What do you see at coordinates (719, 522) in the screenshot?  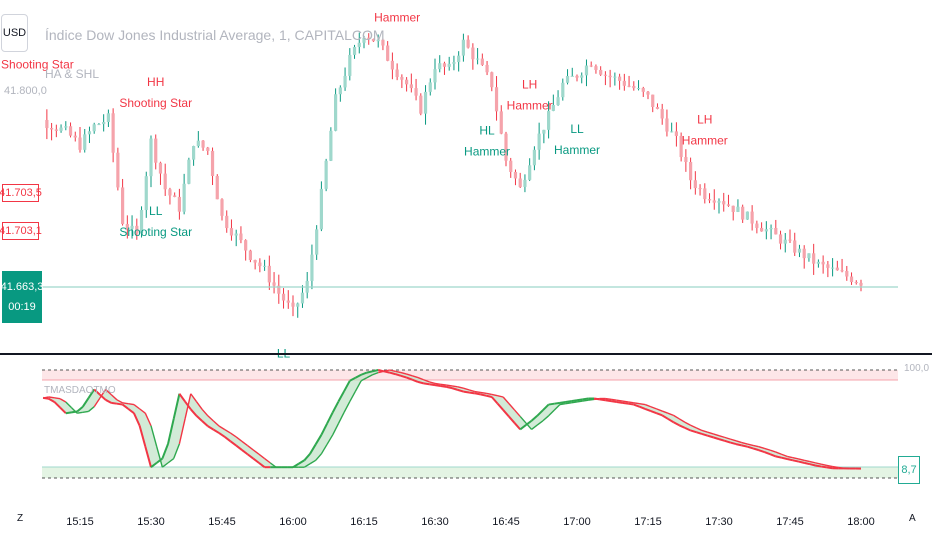 I see `time-tick-label: 17:30` at bounding box center [719, 522].